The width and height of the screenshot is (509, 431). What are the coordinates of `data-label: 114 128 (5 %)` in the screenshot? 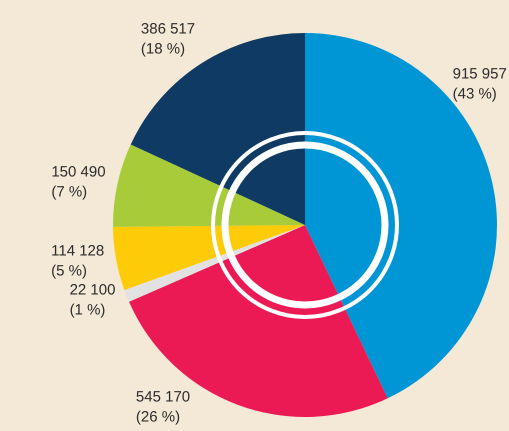 It's located at (77, 261).